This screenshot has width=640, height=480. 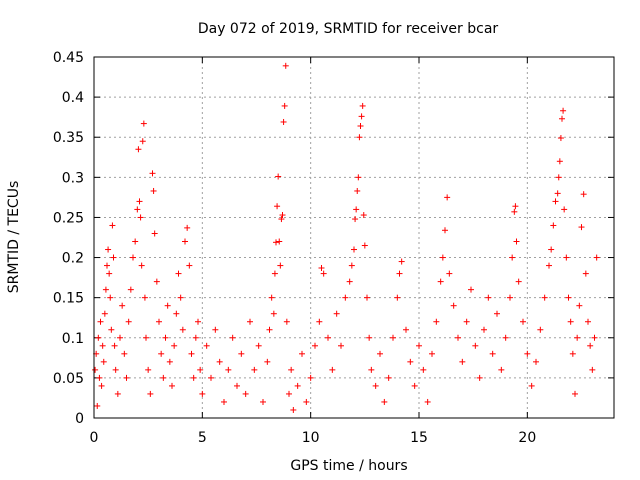 I want to click on x-tick-label: 20, so click(x=527, y=438).